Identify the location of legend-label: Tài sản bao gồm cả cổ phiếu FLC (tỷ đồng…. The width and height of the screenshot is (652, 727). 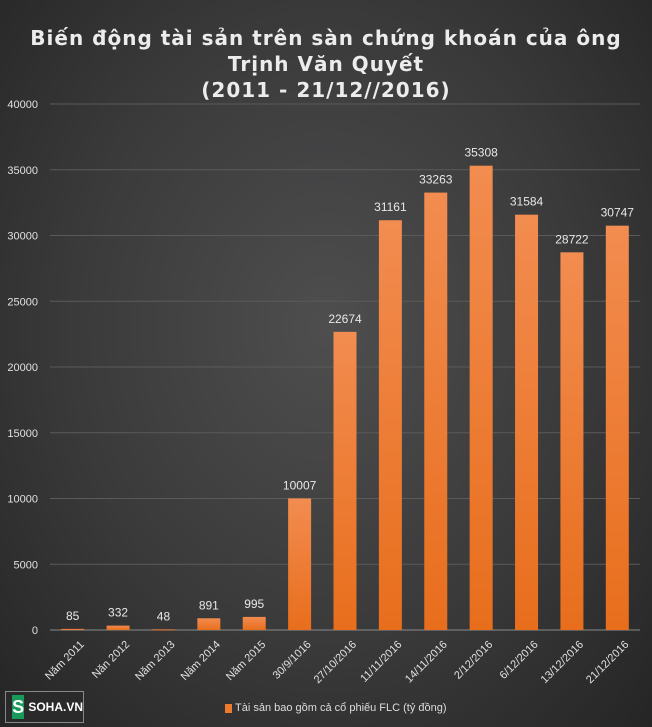
(341, 708).